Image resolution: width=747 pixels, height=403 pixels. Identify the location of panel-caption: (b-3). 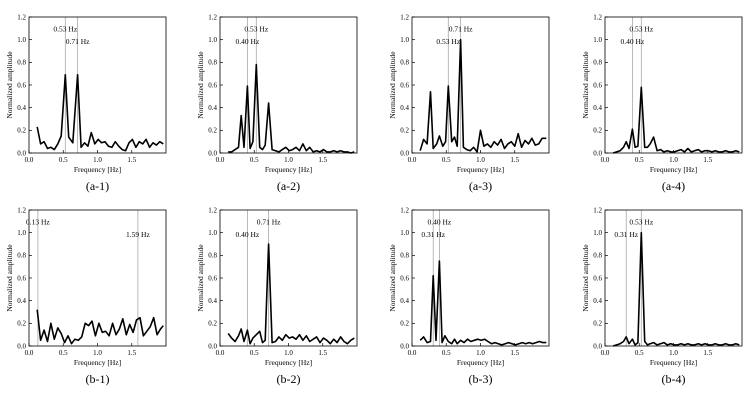
(481, 379).